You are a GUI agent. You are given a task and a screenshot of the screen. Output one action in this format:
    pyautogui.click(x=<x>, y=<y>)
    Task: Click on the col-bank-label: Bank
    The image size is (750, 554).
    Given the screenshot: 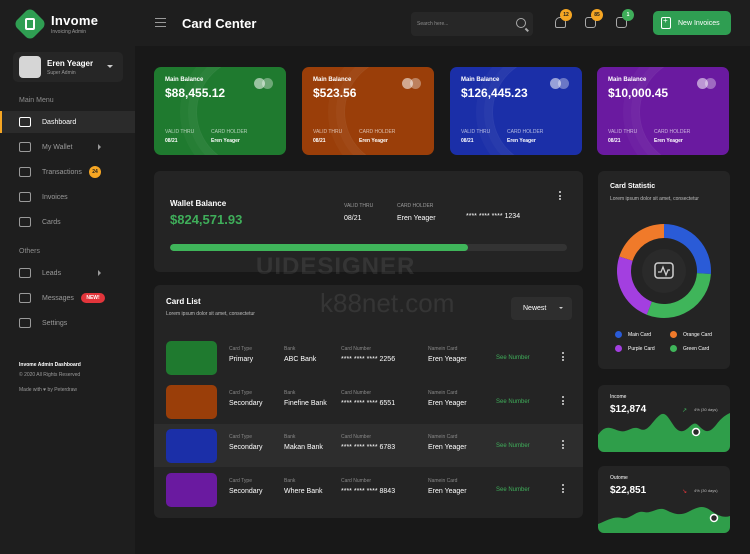 What is the action you would take?
    pyautogui.click(x=290, y=437)
    